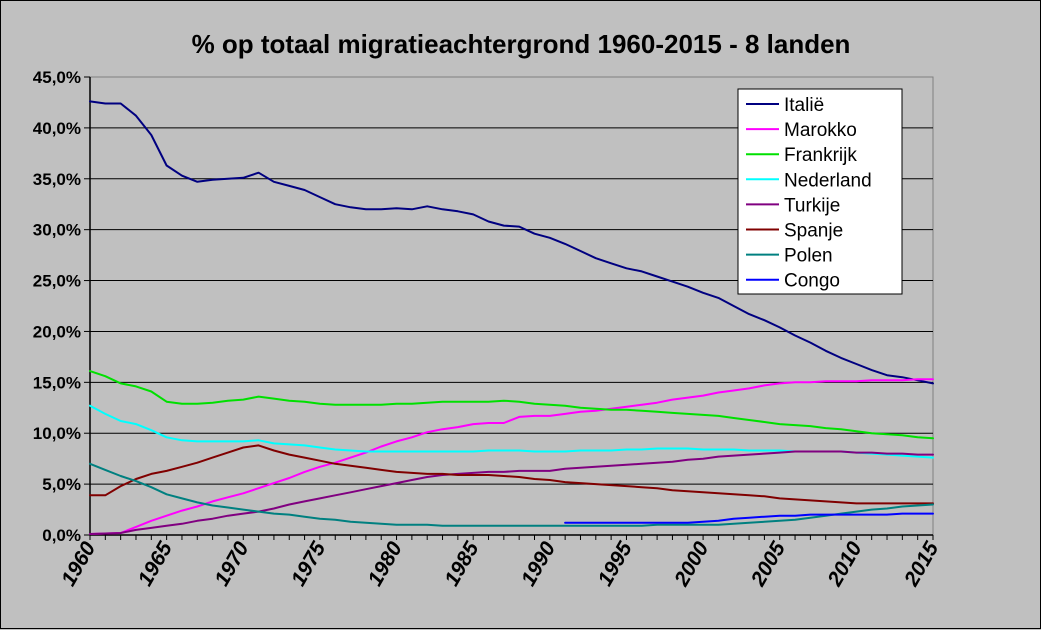 This screenshot has height=630, width=1041. What do you see at coordinates (804, 105) in the screenshot?
I see `legend-label: Italië` at bounding box center [804, 105].